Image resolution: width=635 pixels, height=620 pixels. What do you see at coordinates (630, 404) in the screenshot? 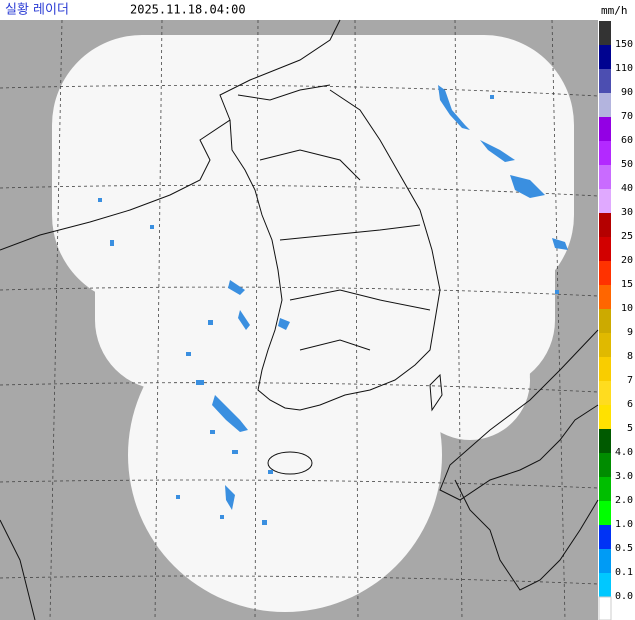
I see `legend-label: 6` at bounding box center [630, 404].